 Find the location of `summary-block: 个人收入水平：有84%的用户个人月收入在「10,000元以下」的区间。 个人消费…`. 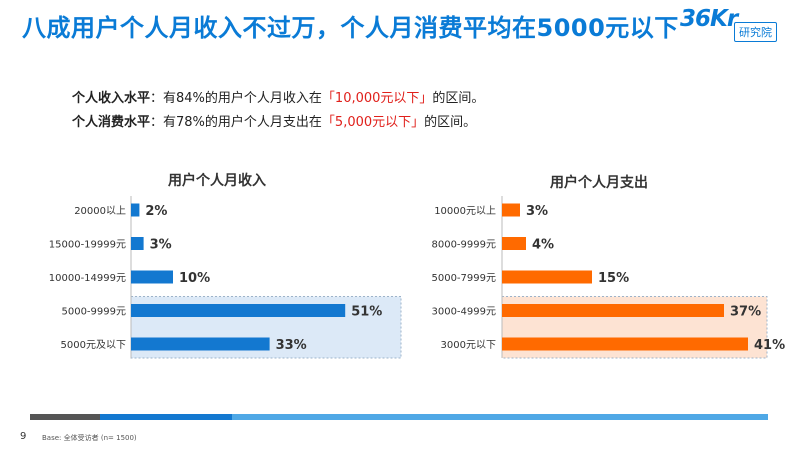

summary-block: 个人收入水平：有84%的用户个人月收入在「10,000元以下」的区间。 个人消费… is located at coordinates (278, 111).